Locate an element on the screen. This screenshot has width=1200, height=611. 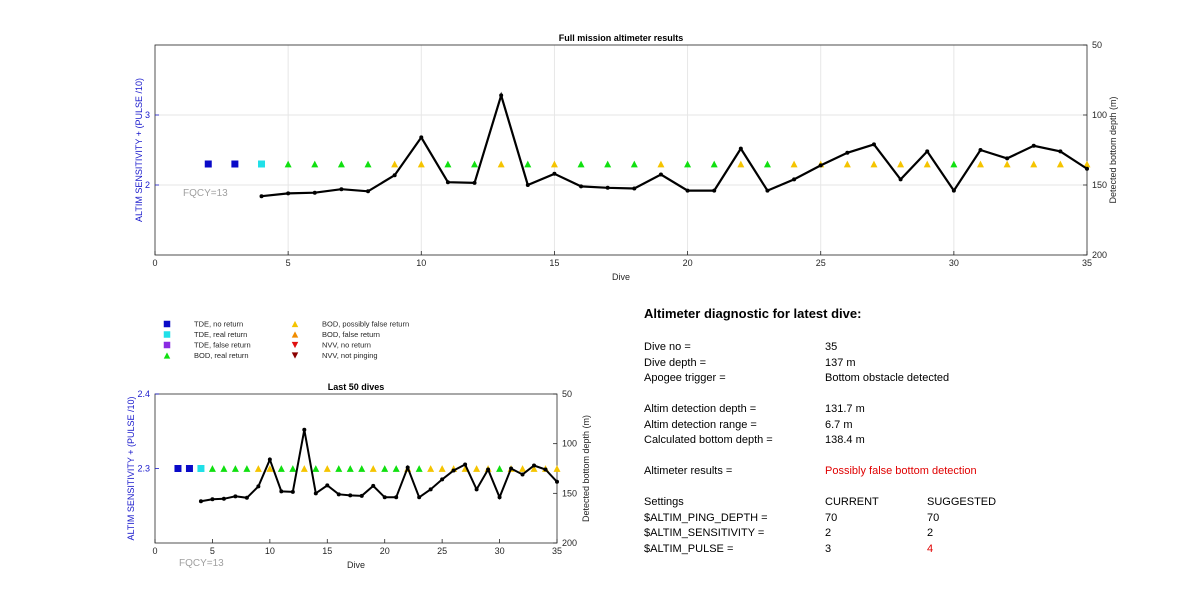
depth-line is located at coordinates (674, 144).